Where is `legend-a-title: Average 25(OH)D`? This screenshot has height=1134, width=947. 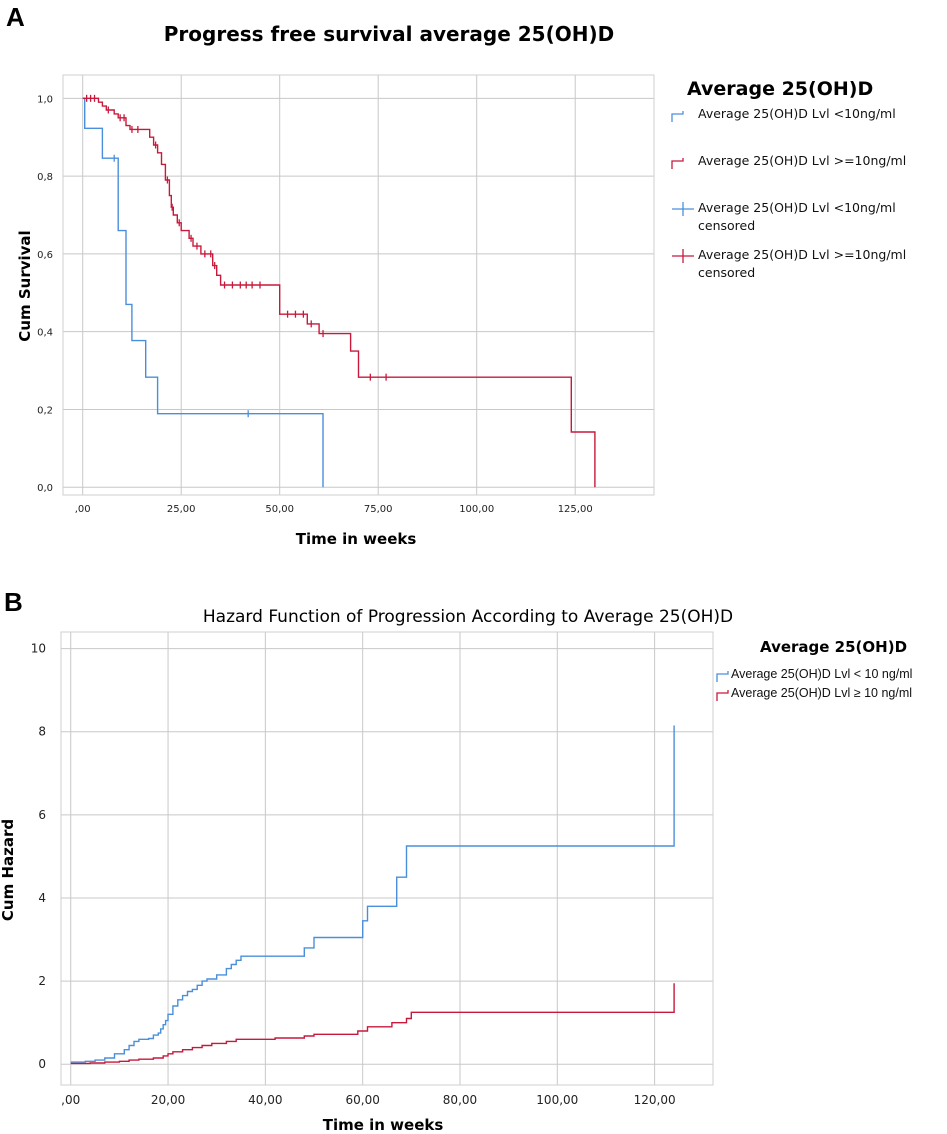 legend-a-title: Average 25(OH)D is located at coordinates (780, 89).